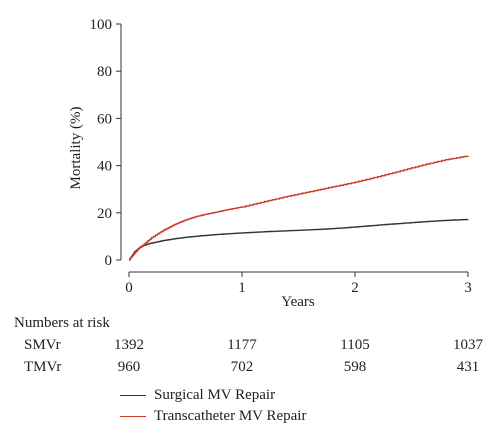  What do you see at coordinates (230, 416) in the screenshot?
I see `legend-label-transcatheter: Transcatheter MV Repair` at bounding box center [230, 416].